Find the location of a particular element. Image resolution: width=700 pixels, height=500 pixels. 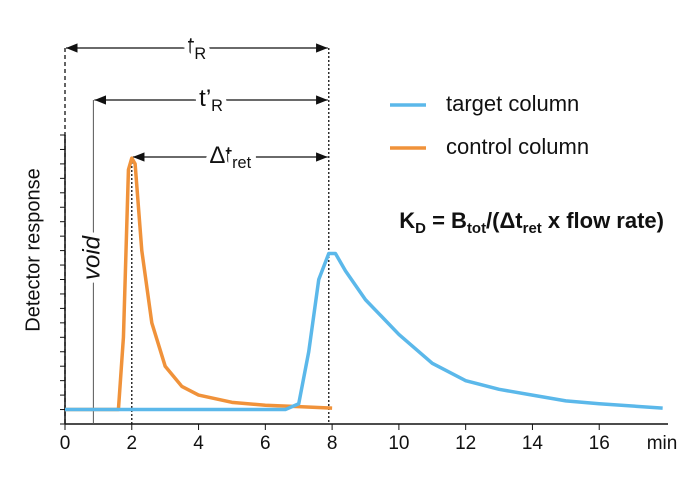

interval-label-sub: ret is located at coordinates (242, 163).